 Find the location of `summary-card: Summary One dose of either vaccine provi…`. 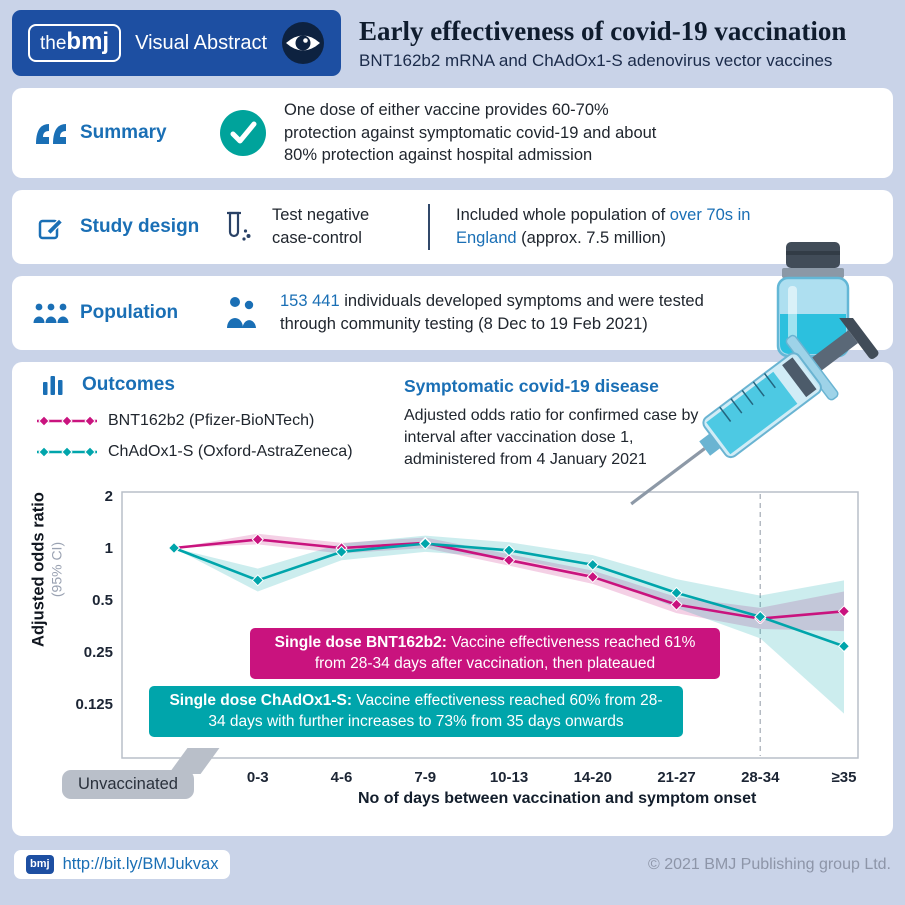

summary-card: Summary One dose of either vaccine provi… is located at coordinates (452, 133).